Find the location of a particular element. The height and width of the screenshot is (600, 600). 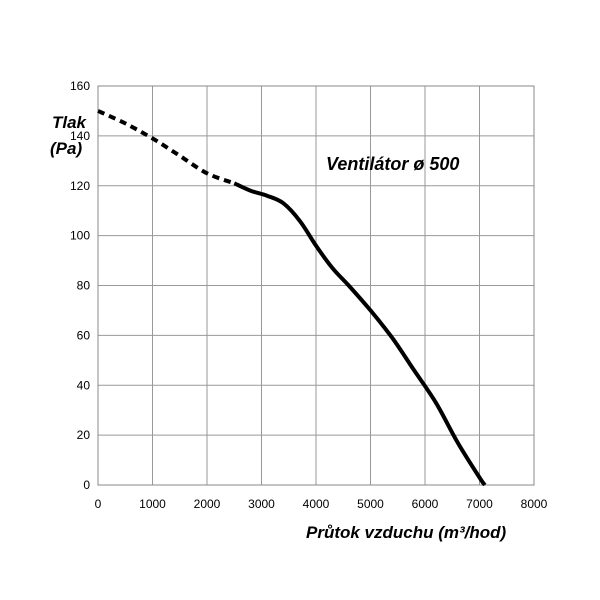

x-tick-label: 6000 is located at coordinates (425, 504).